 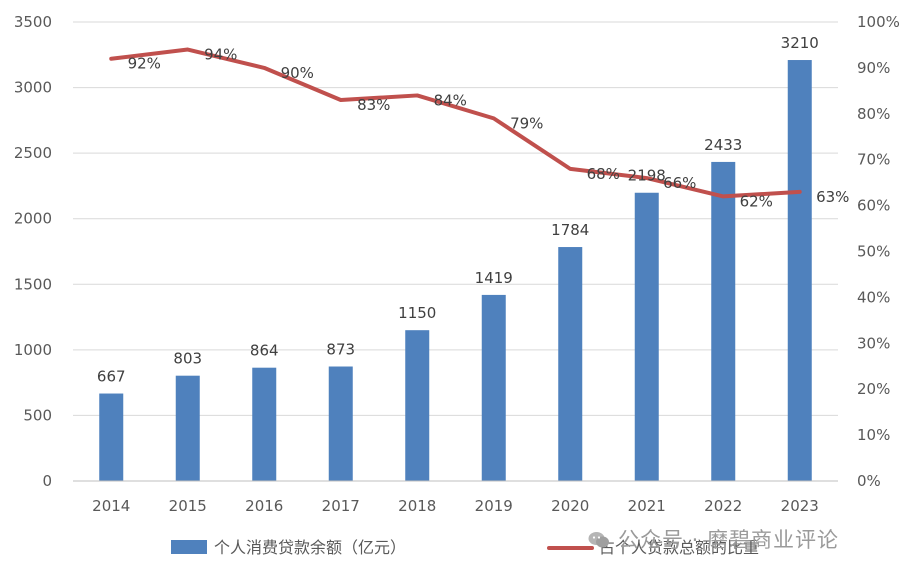 What do you see at coordinates (873, 297) in the screenshot?
I see `y-right-tick-label: 40%` at bounding box center [873, 297].